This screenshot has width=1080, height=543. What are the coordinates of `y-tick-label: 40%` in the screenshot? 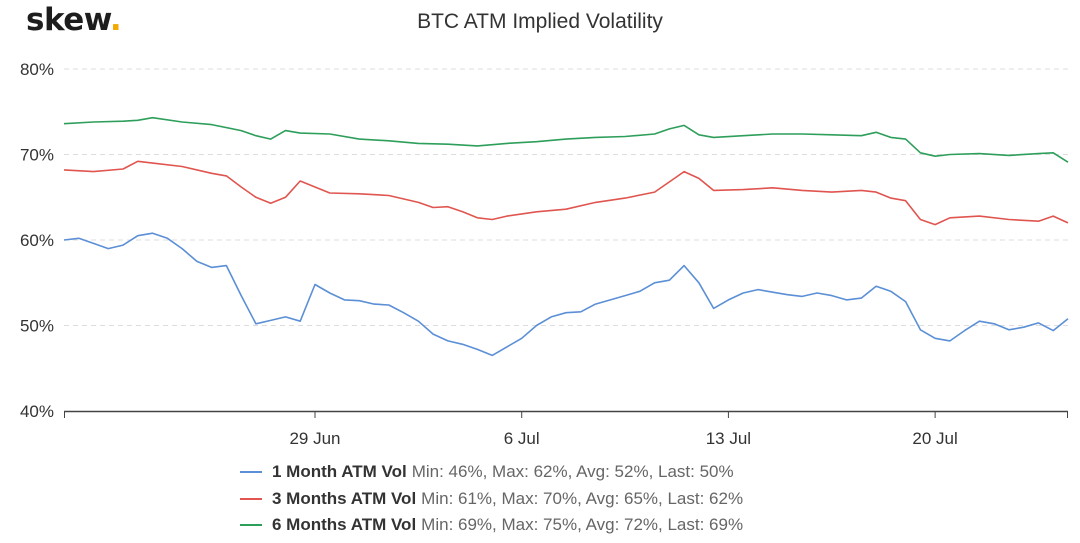 It's located at (37, 411).